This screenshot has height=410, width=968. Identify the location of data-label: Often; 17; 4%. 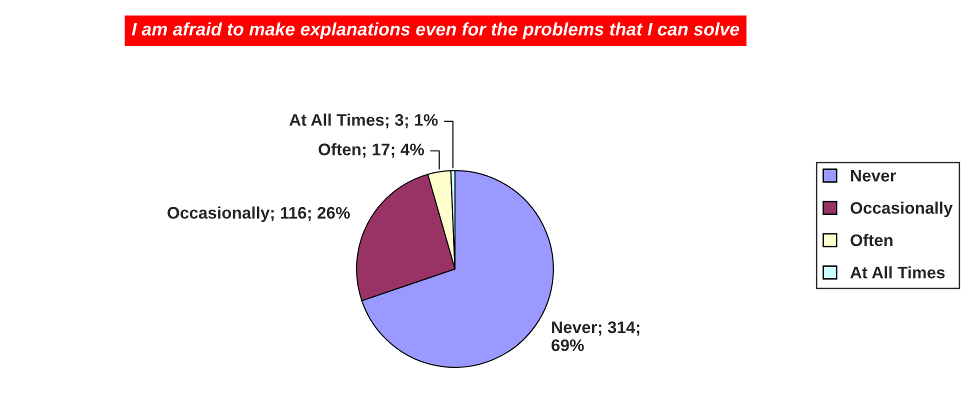
(371, 150).